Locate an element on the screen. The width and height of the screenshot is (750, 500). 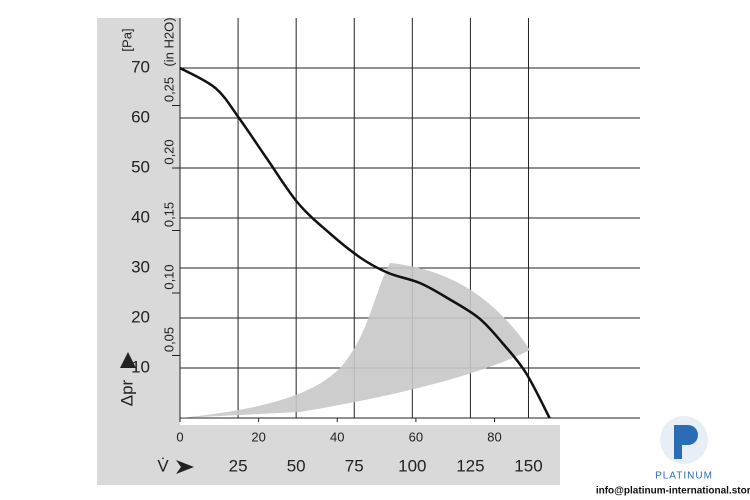
x2-tick-label: 100 is located at coordinates (412, 465).